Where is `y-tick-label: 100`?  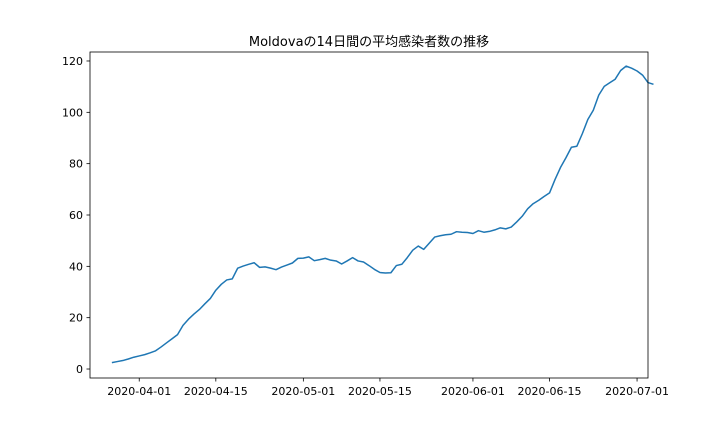 y-tick-label: 100 is located at coordinates (72, 112).